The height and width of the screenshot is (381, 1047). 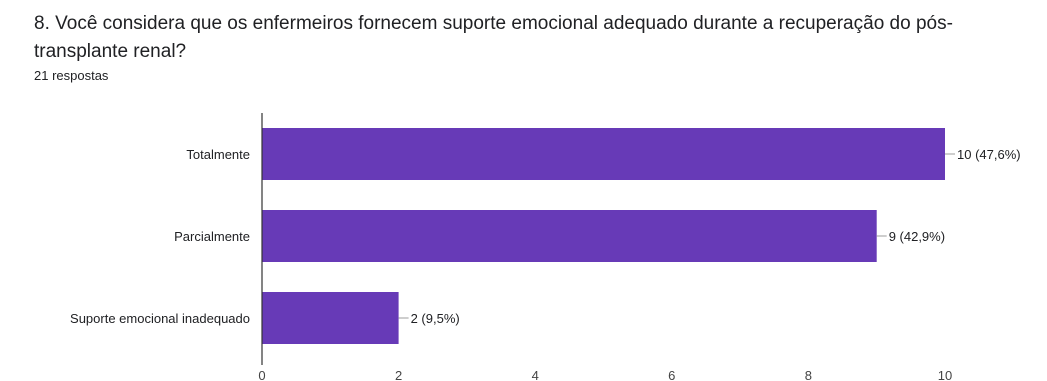 What do you see at coordinates (671, 374) in the screenshot?
I see `x-tick-label-3: 6` at bounding box center [671, 374].